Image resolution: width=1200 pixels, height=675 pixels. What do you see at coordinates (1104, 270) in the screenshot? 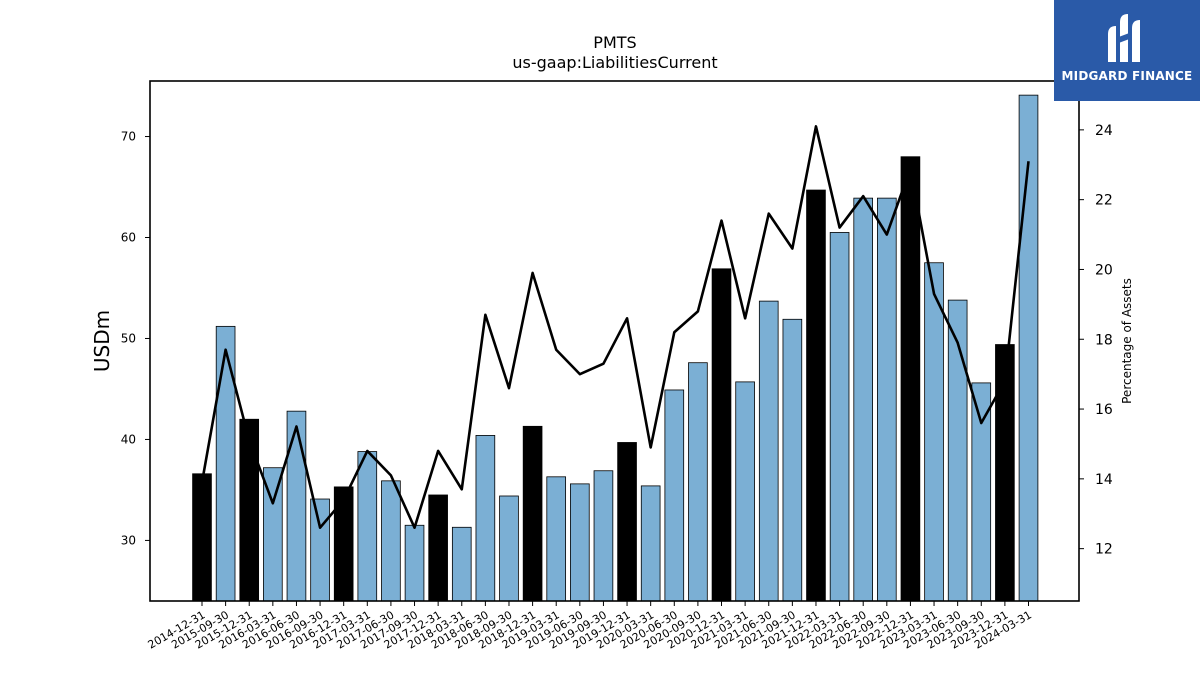
I see `y-right-tick-label: 20` at bounding box center [1104, 270].